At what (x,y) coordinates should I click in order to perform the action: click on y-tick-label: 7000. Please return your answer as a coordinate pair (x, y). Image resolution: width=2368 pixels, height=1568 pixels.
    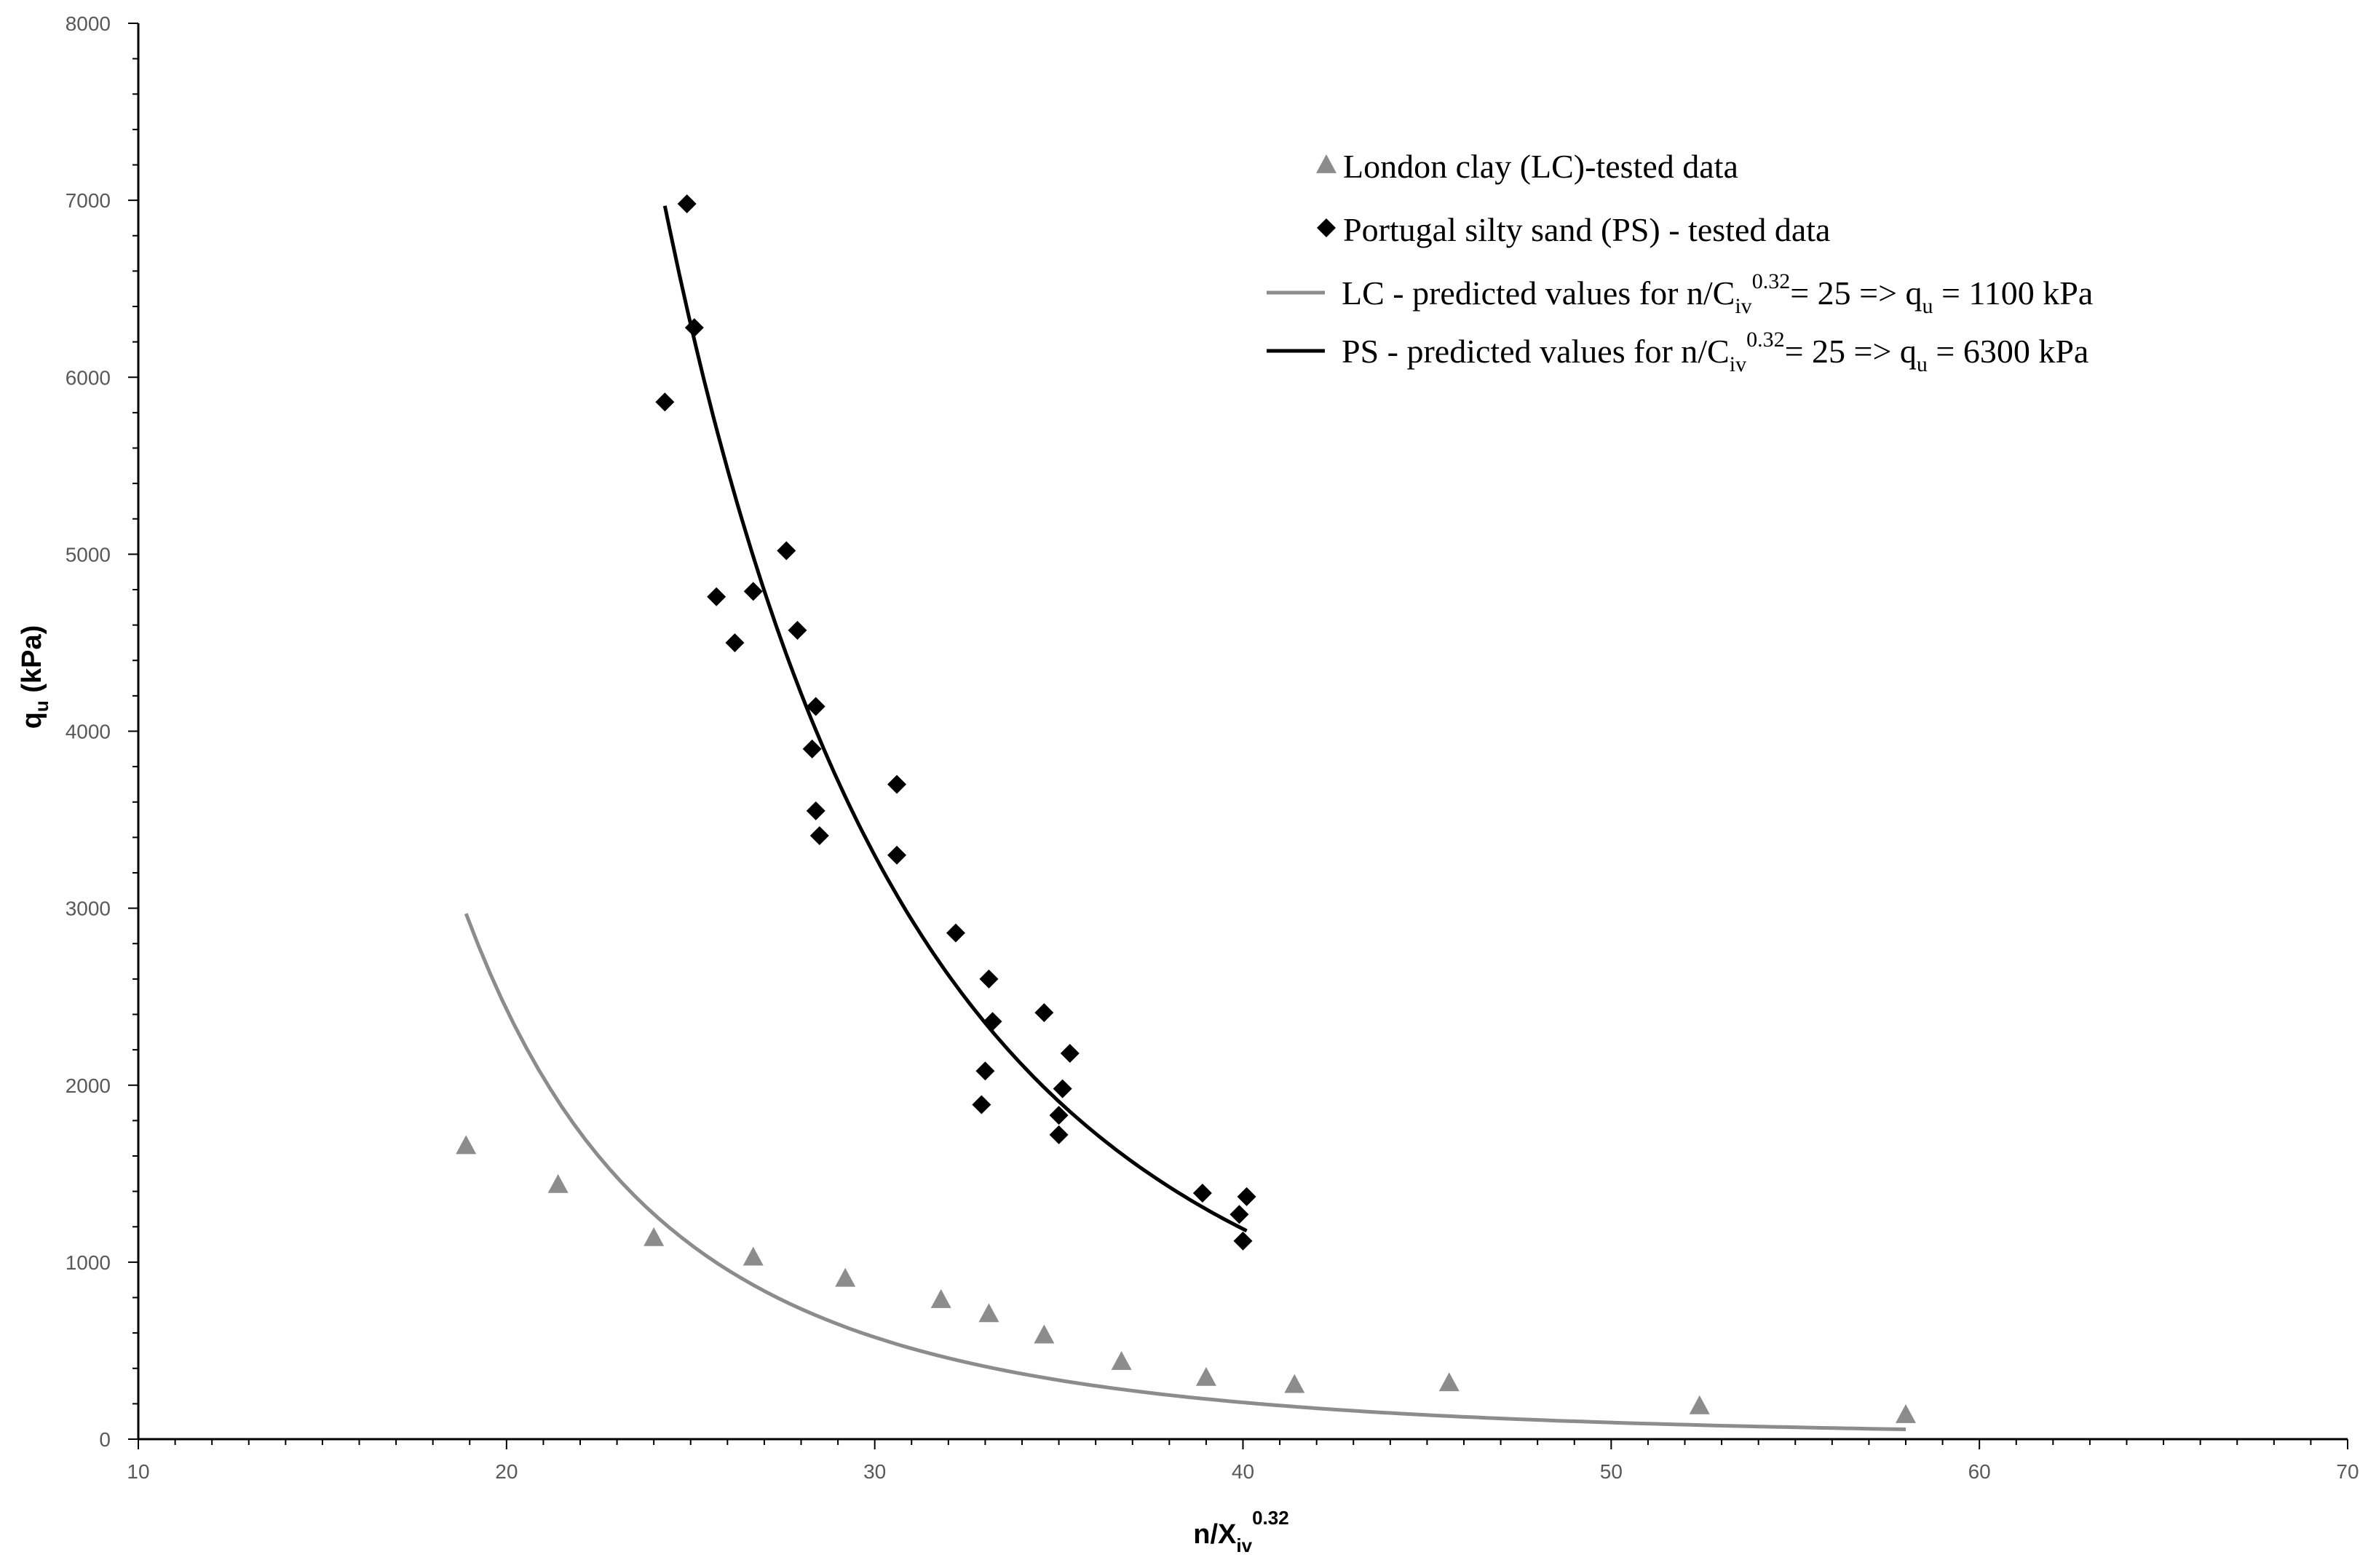
    Looking at the image, I should click on (88, 200).